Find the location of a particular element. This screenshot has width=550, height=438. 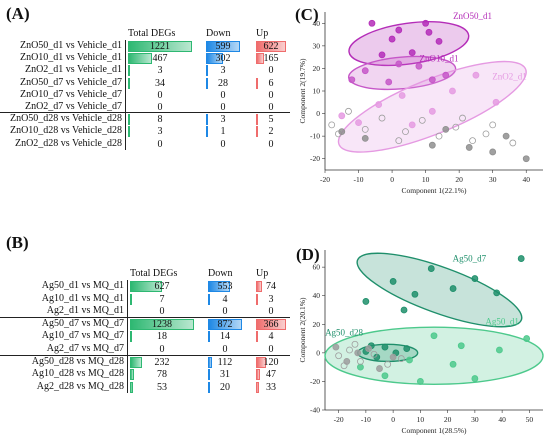

x-tick-label: -10 is located at coordinates (359, 179).